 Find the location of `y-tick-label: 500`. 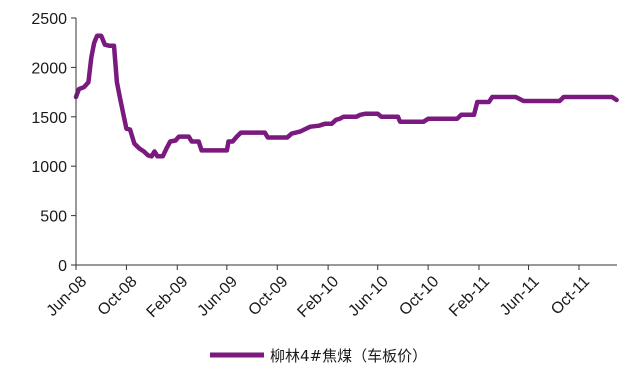

y-tick-label: 500 is located at coordinates (53, 217).